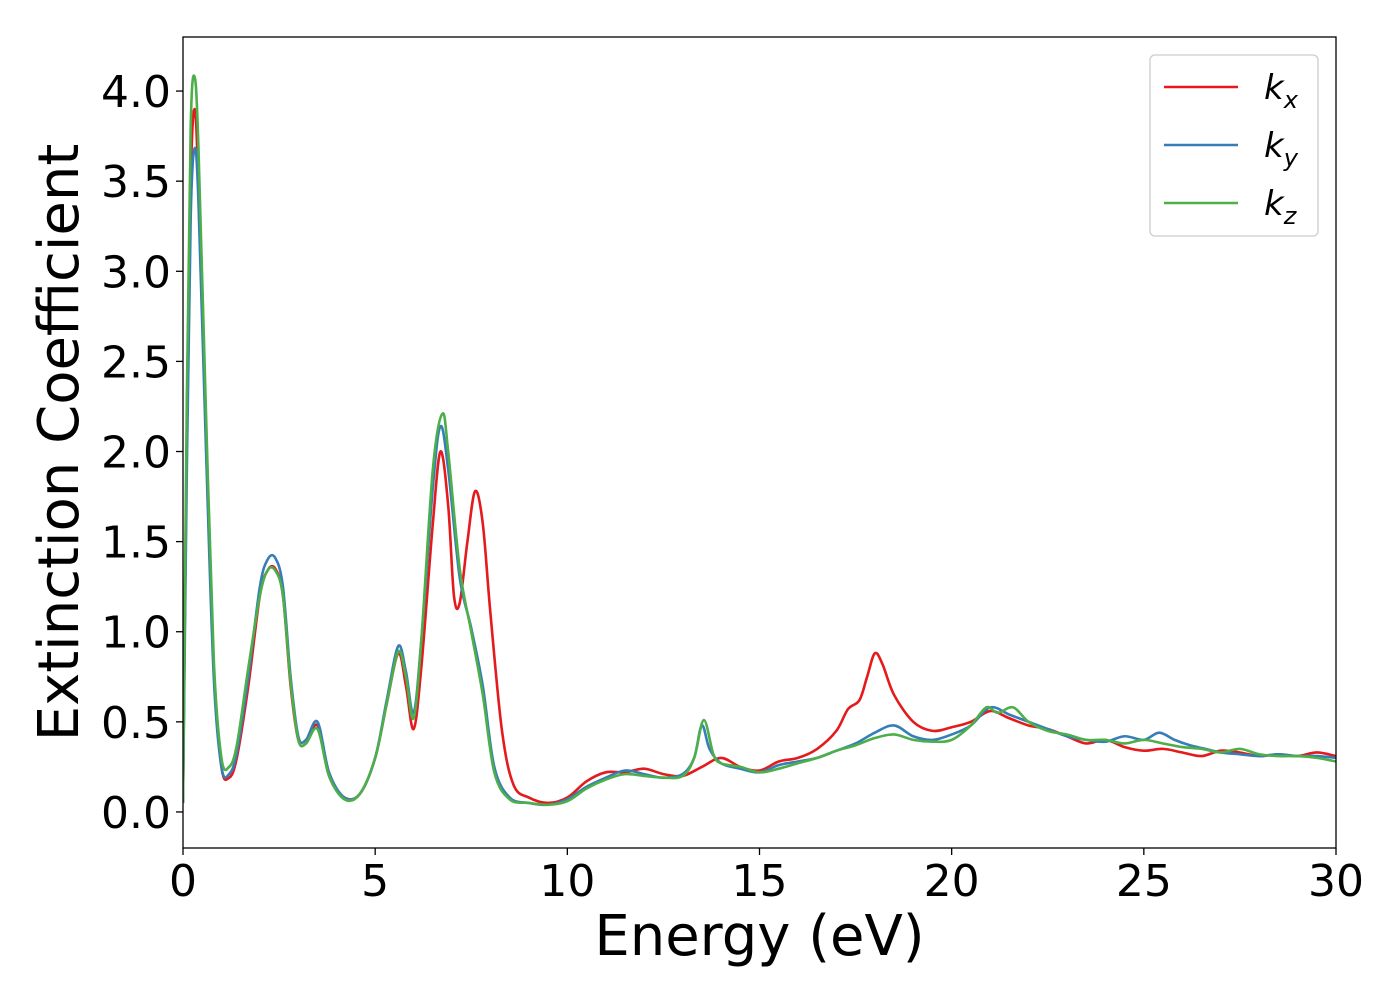 This screenshot has width=1400, height=1000. Describe the element at coordinates (136, 813) in the screenshot. I see `y-tick-label: 0.0` at that location.